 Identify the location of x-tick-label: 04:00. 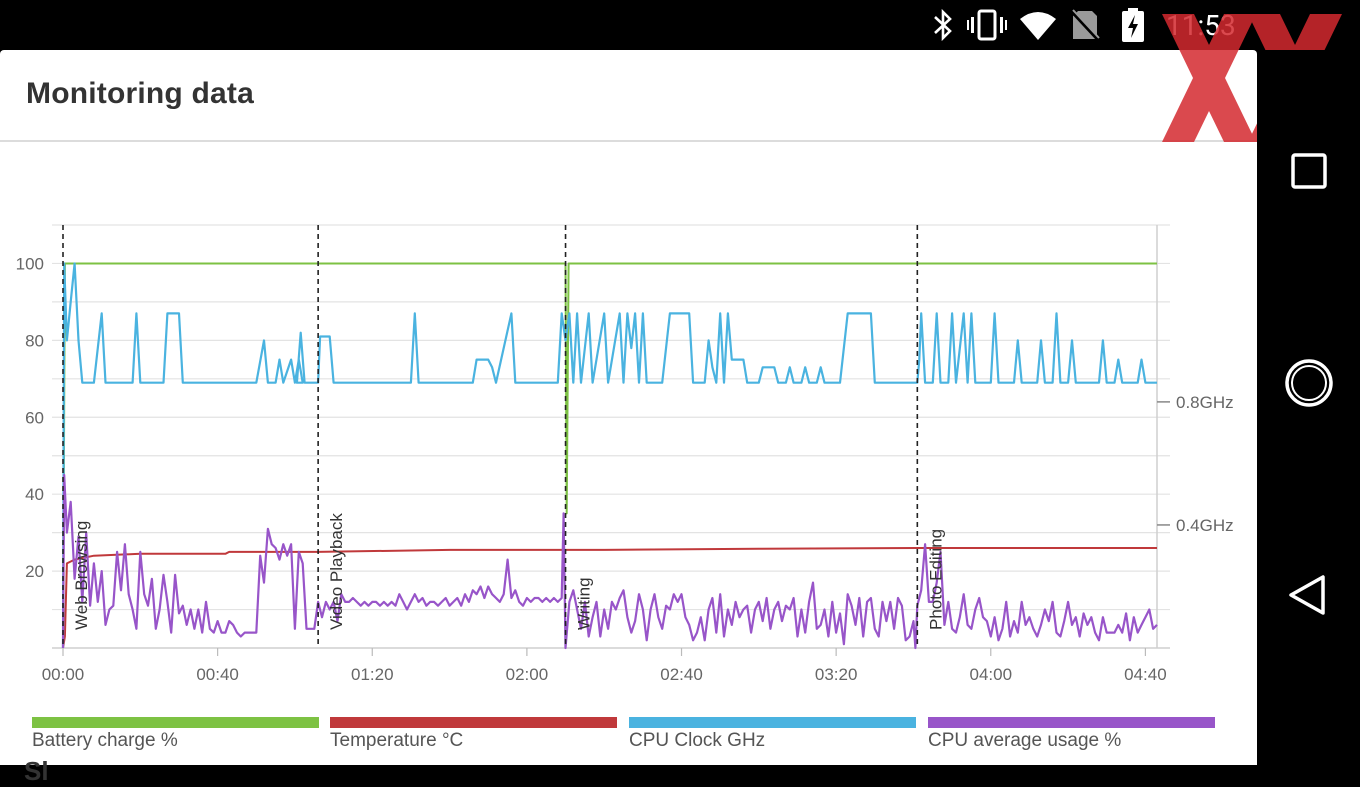
(991, 674).